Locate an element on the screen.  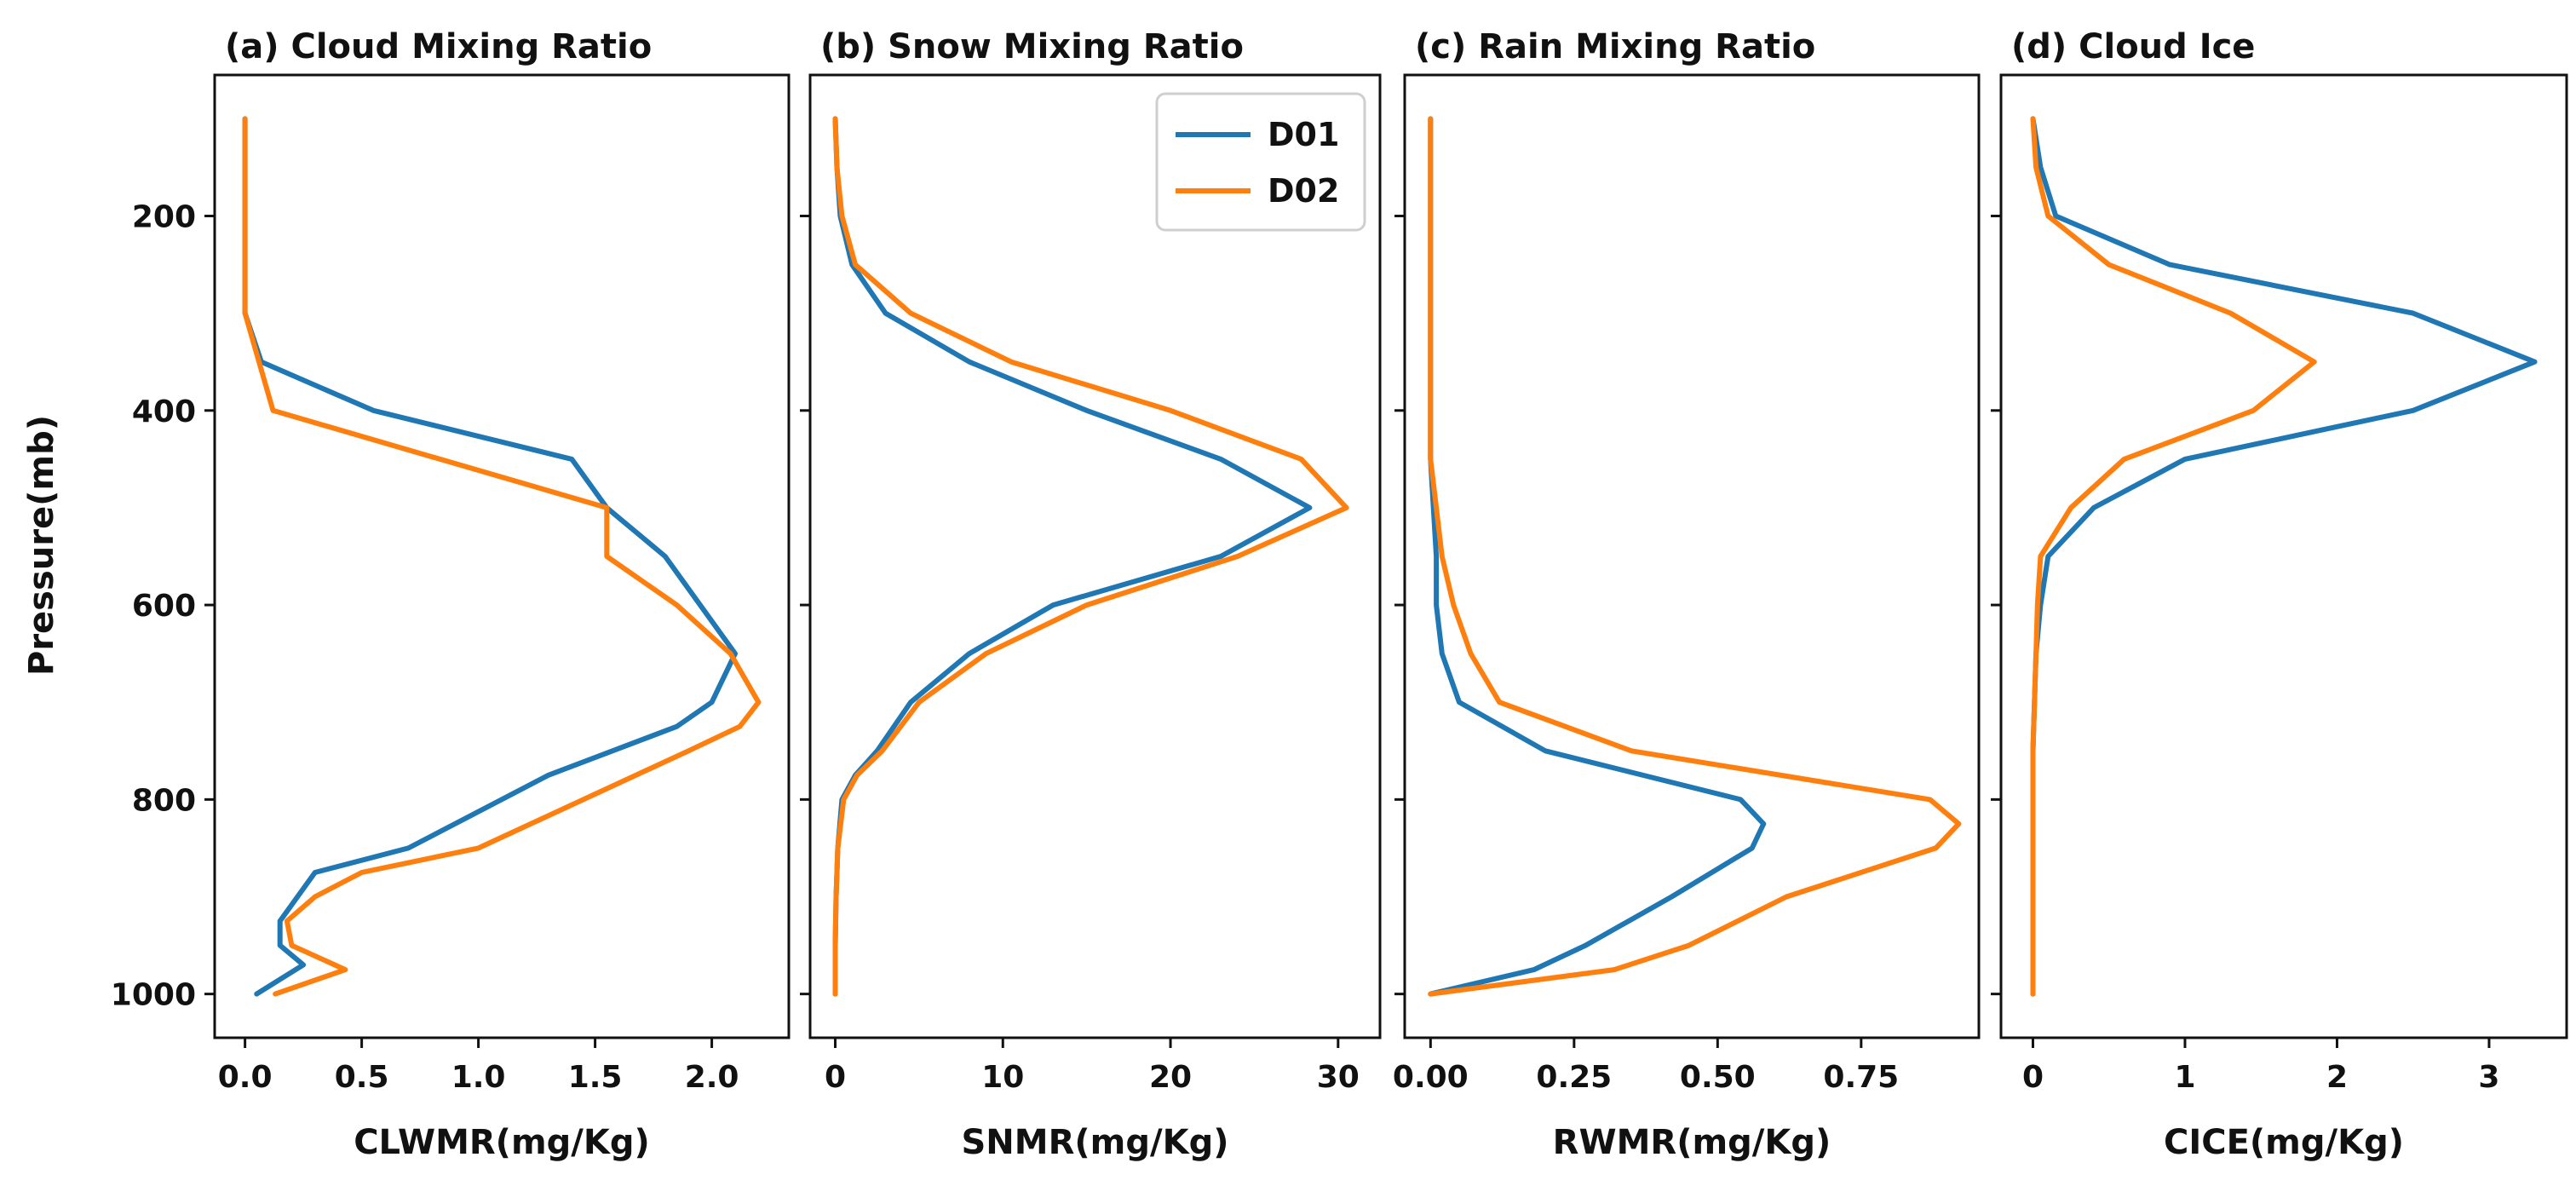
y-tick-label: 600 is located at coordinates (164, 607).